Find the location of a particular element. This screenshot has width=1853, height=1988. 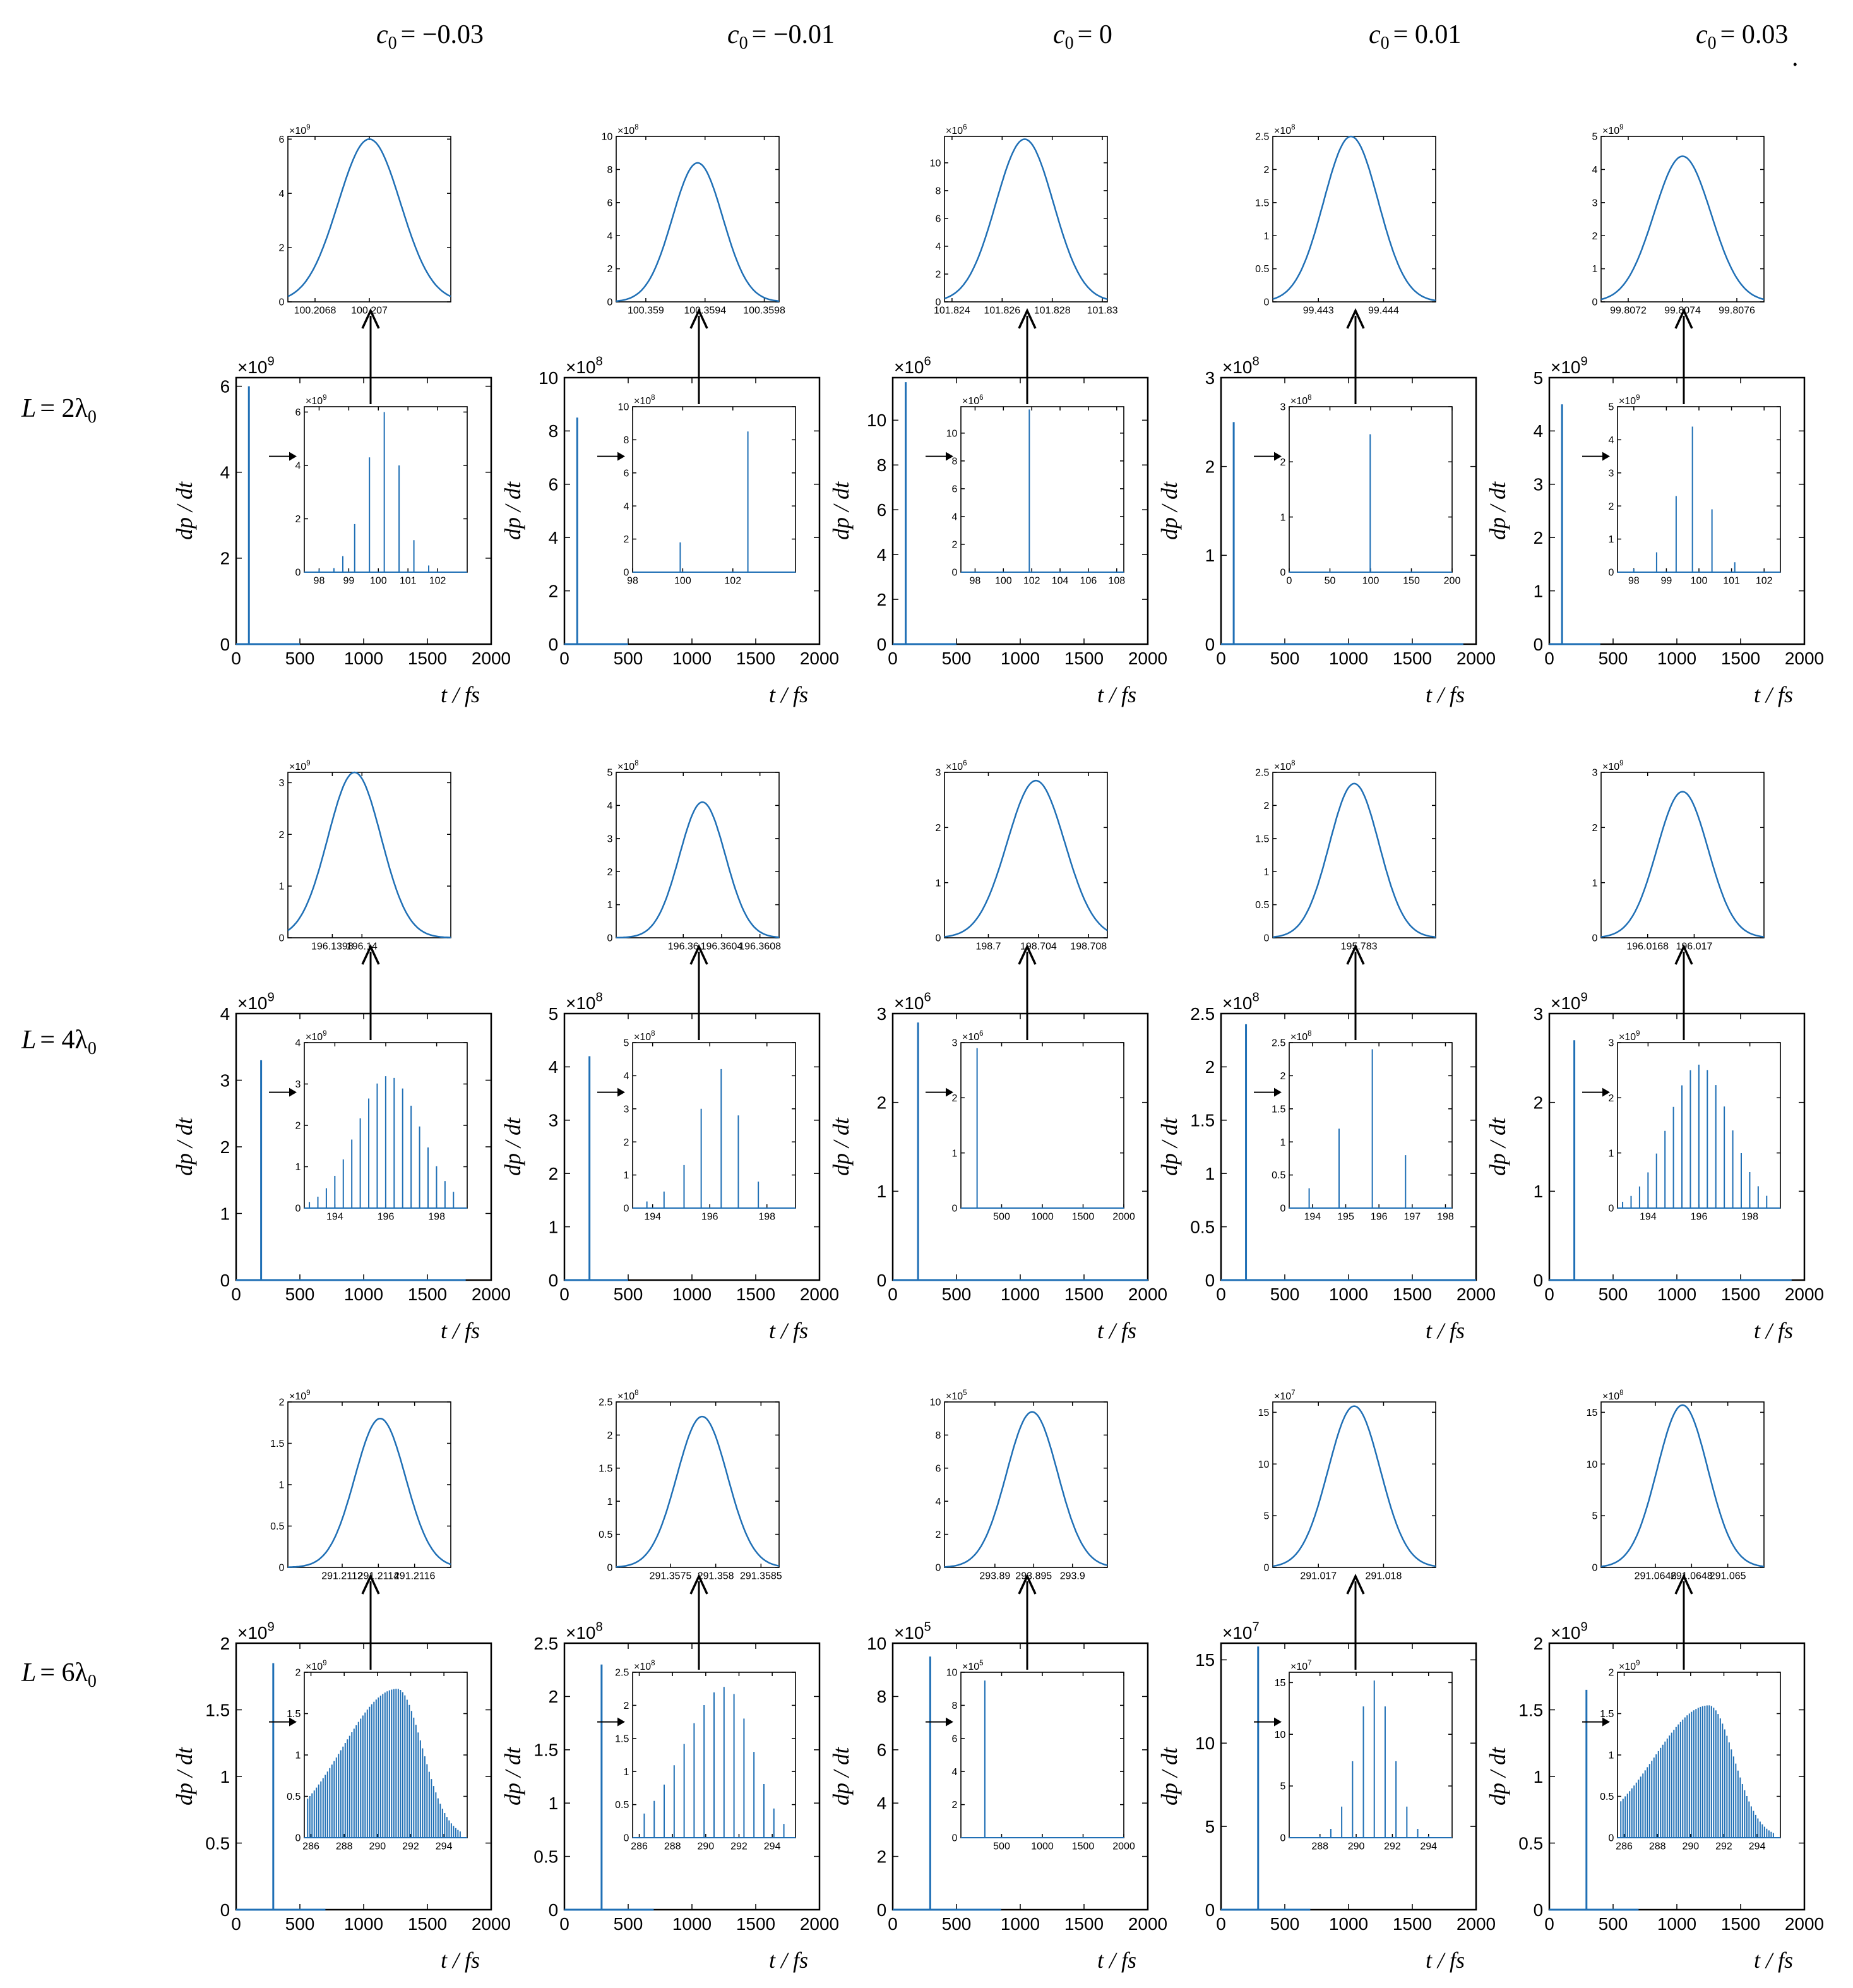

inset-axis-xtick-label: 294 is located at coordinates (772, 1847).